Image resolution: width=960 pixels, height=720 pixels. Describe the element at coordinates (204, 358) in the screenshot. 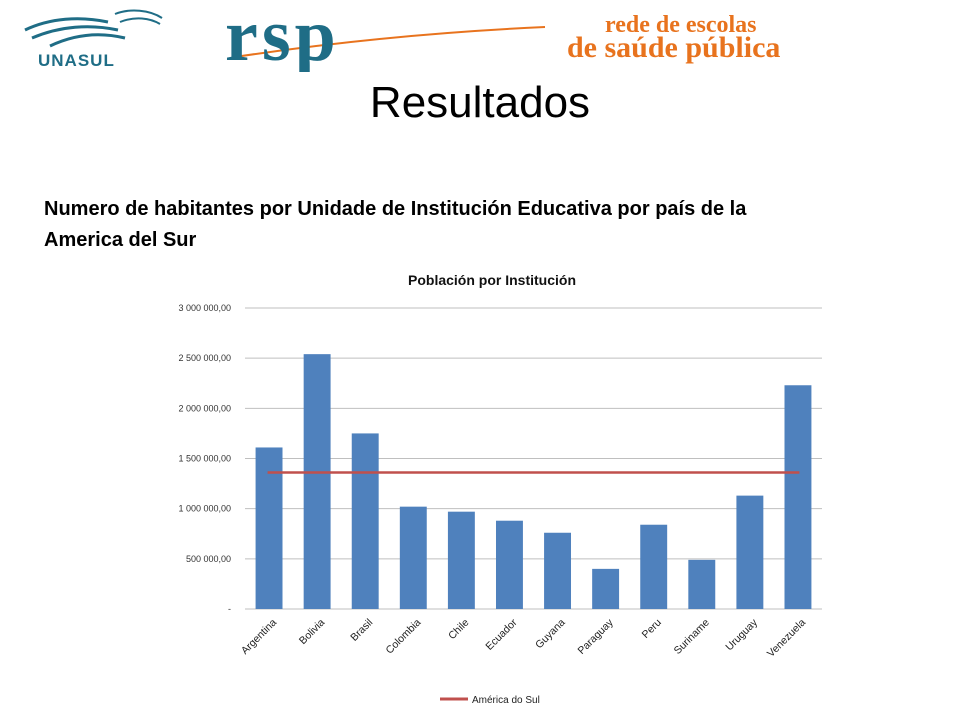

I see `y-tick-label: 2 500 000,00` at that location.